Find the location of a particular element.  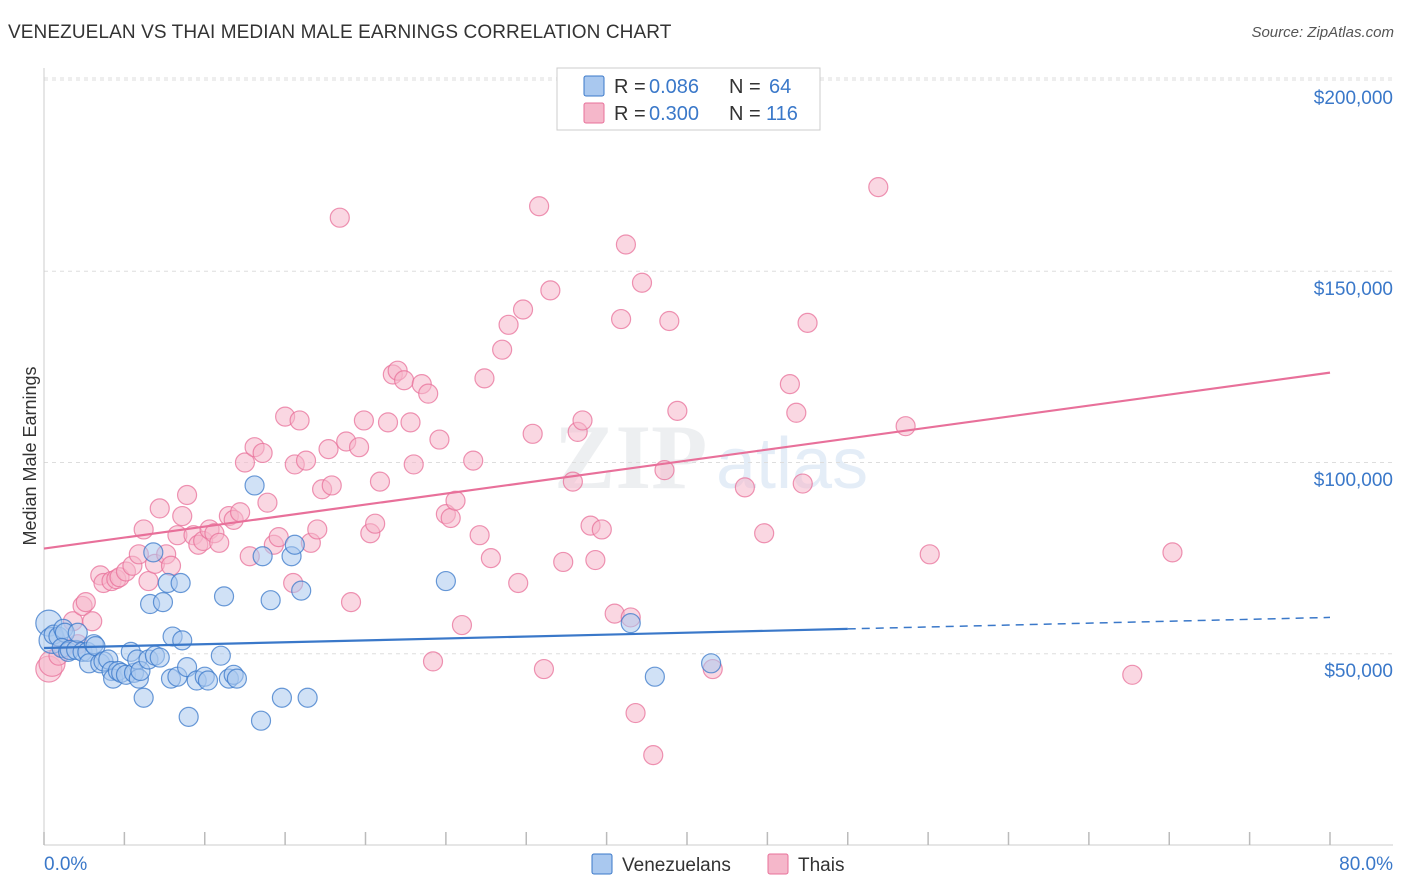

bottom-legend-swatch-venezuelans is located at coordinates (602, 864).